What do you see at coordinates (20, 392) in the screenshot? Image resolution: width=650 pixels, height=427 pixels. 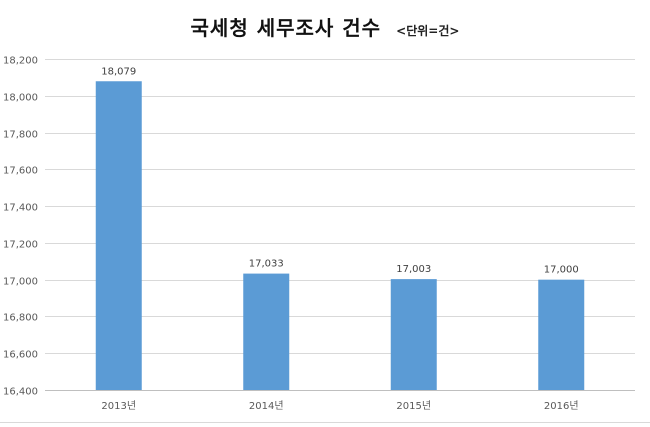 I see `y-tick-label: 16,400` at bounding box center [20, 392].